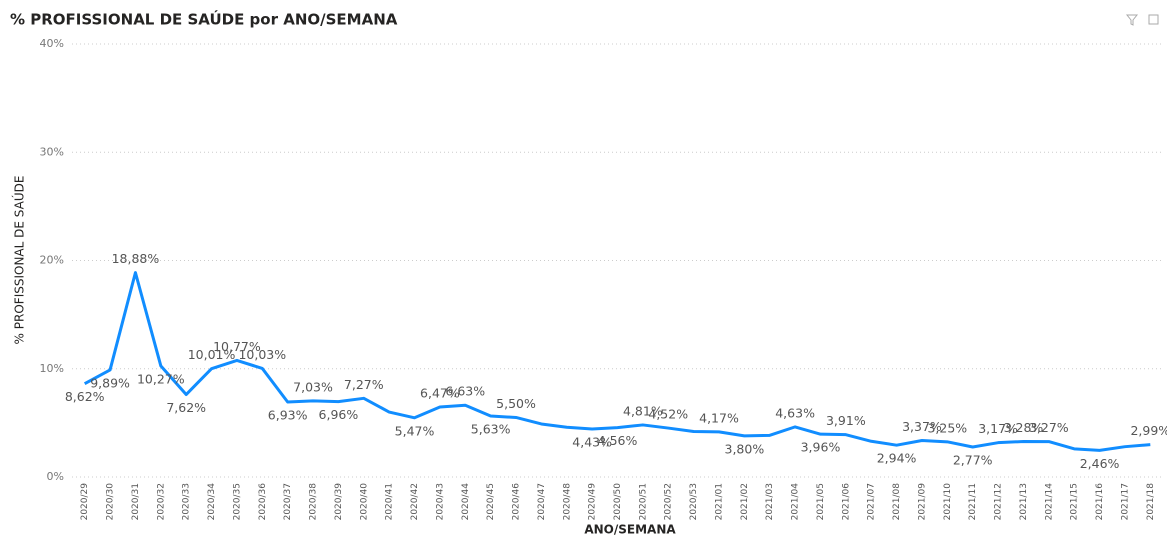 The image size is (1167, 535). What do you see at coordinates (52, 368) in the screenshot?
I see `y-tick-label: 10%` at bounding box center [52, 368].